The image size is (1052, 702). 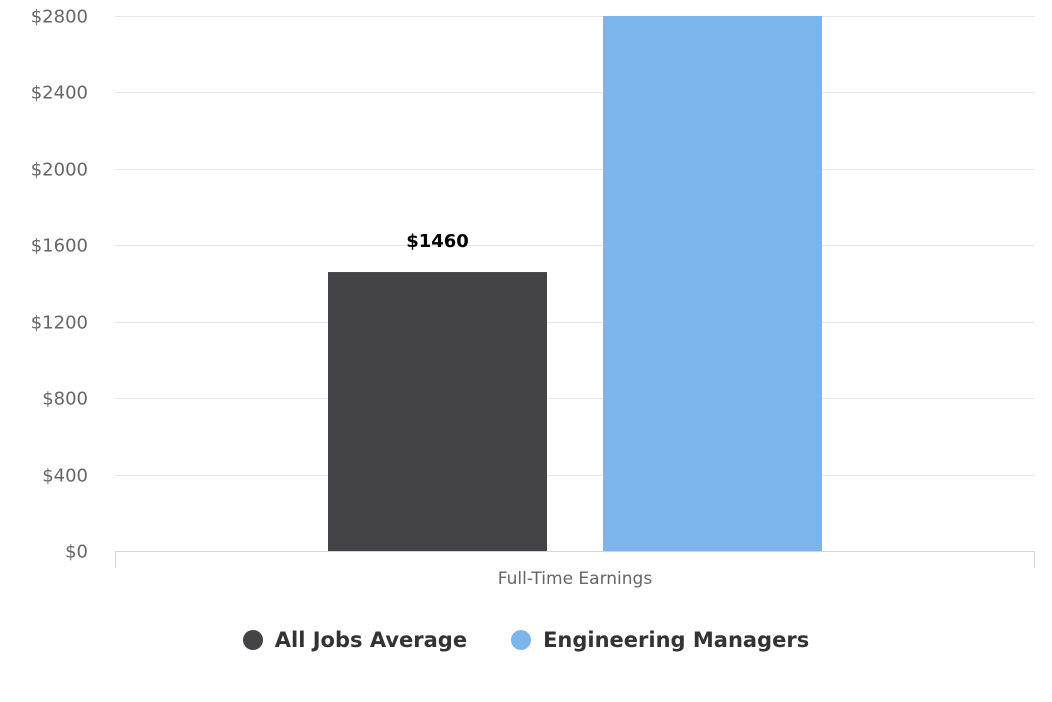 What do you see at coordinates (59, 246) in the screenshot?
I see `y-tick-label: $1600` at bounding box center [59, 246].